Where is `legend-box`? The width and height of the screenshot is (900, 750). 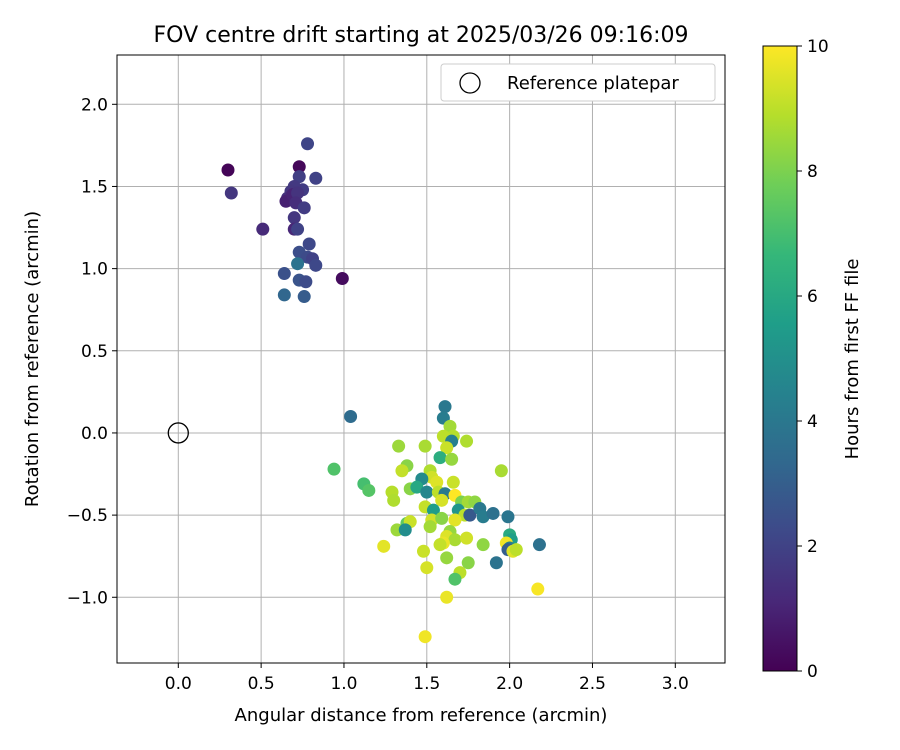
legend-box is located at coordinates (578, 82).